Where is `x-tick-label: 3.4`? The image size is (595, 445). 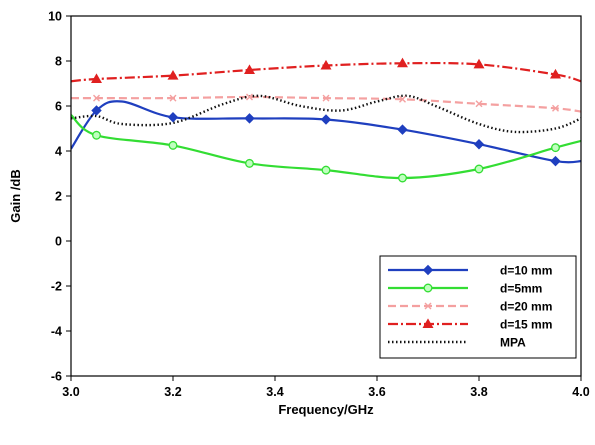 x-tick-label: 3.4 is located at coordinates (274, 392).